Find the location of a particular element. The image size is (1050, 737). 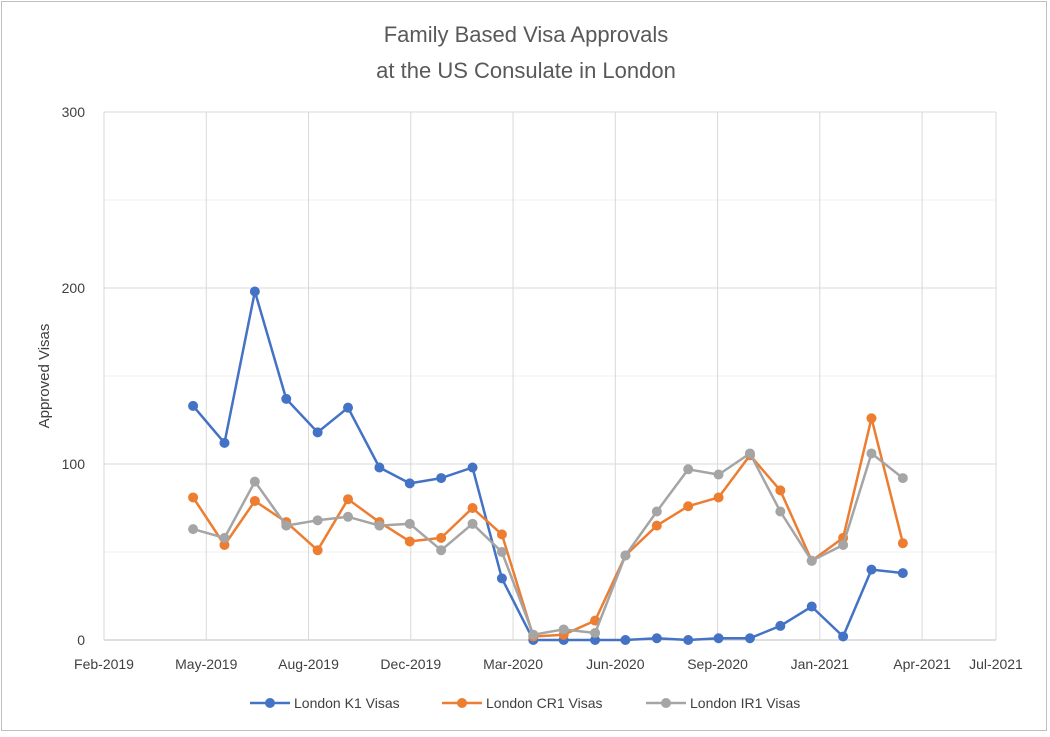

legend-item: London K1 Visas is located at coordinates (325, 703).